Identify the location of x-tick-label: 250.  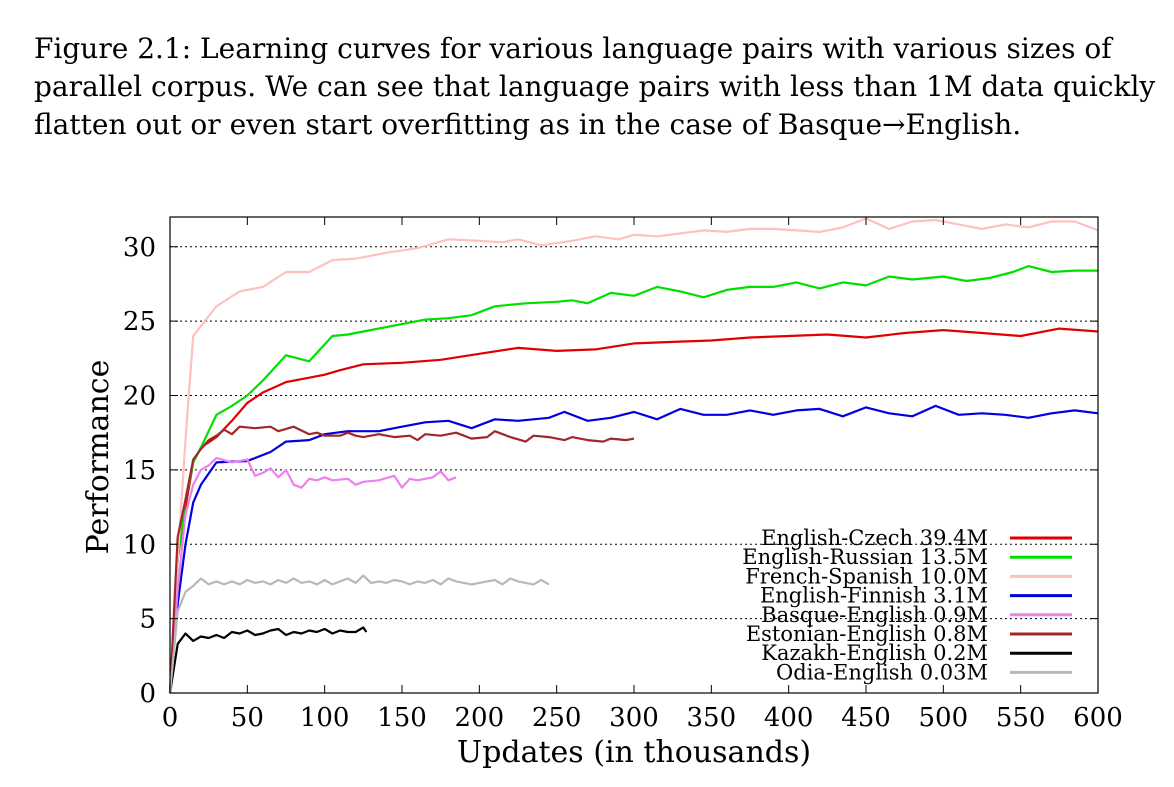
(557, 718).